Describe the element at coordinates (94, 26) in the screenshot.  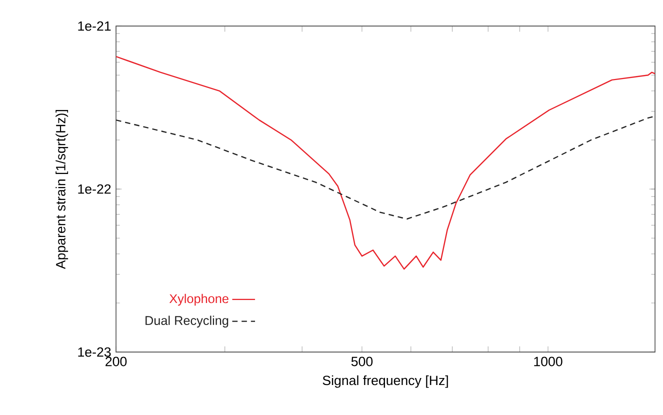
I see `y-tick-label: 1e-21` at that location.